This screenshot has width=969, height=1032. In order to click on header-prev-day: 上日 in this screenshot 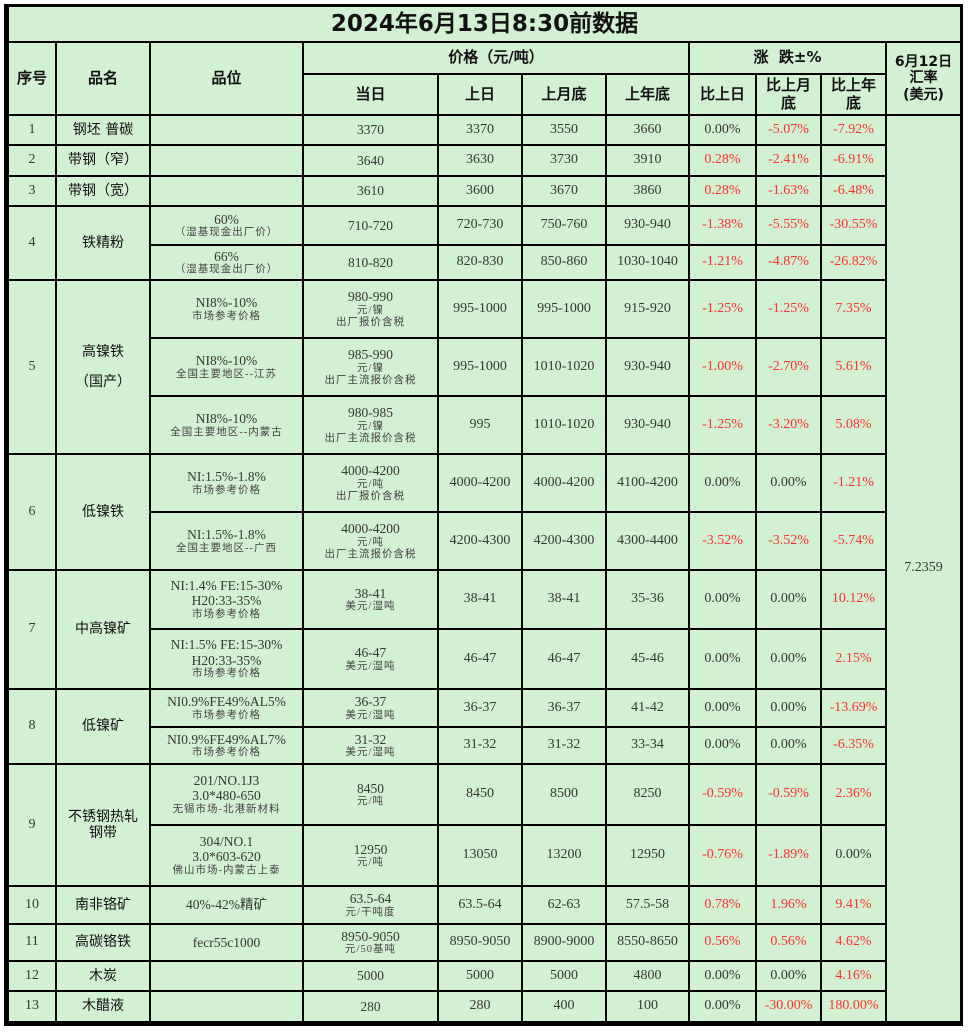, I will do `click(480, 94)`.